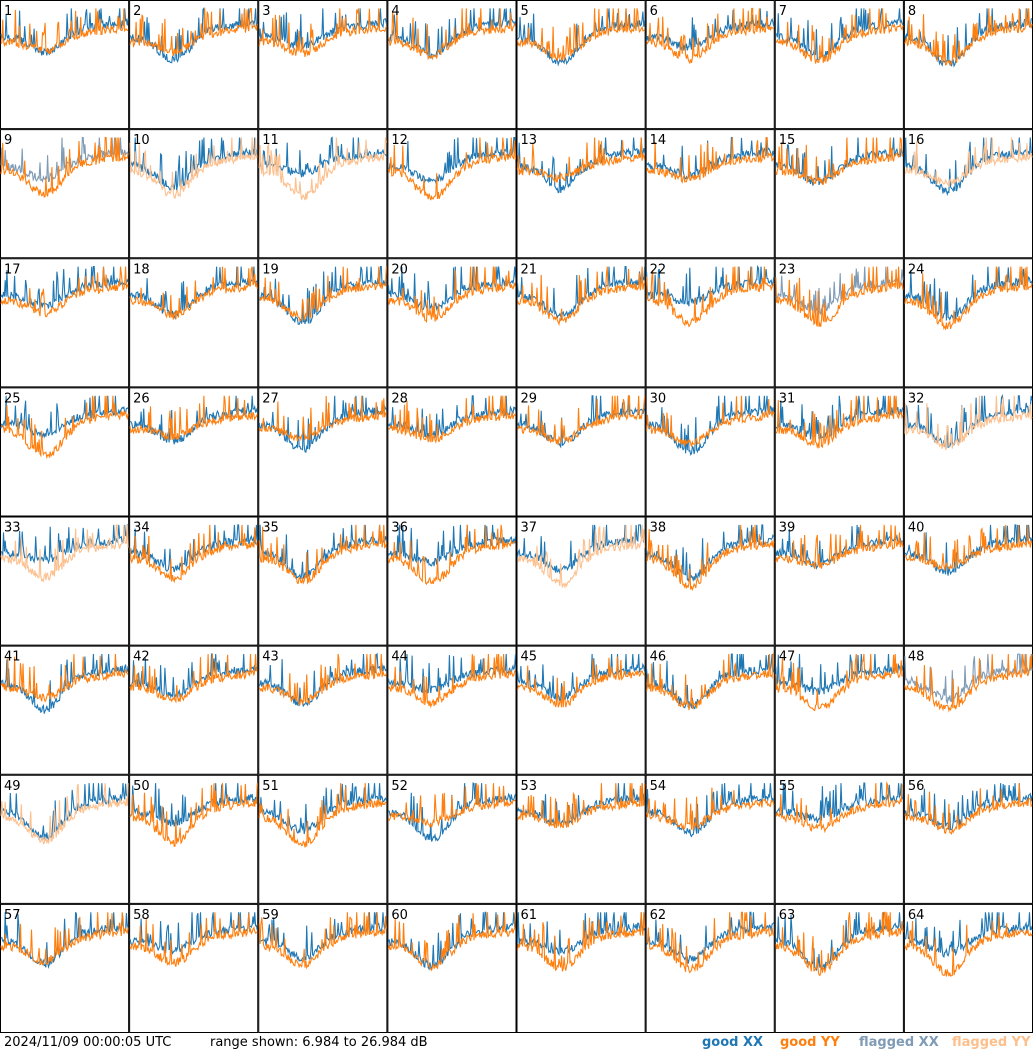  Describe the element at coordinates (12, 786) in the screenshot. I see `panel-label: 49` at that location.